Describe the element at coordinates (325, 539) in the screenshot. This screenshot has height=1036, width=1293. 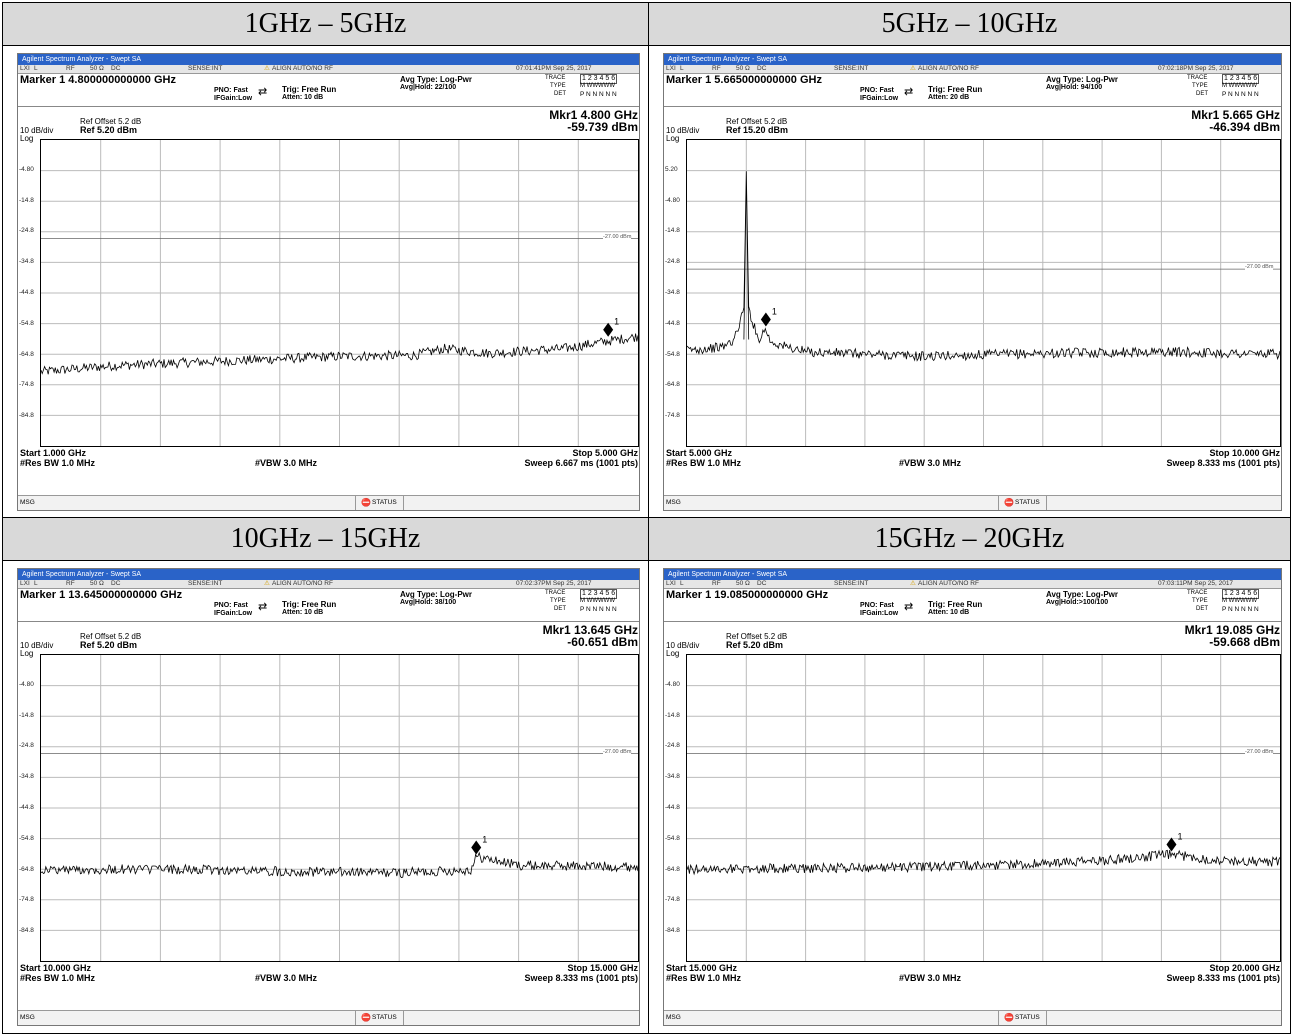
I see `panel-title: 10GHz – 15GHz` at that location.